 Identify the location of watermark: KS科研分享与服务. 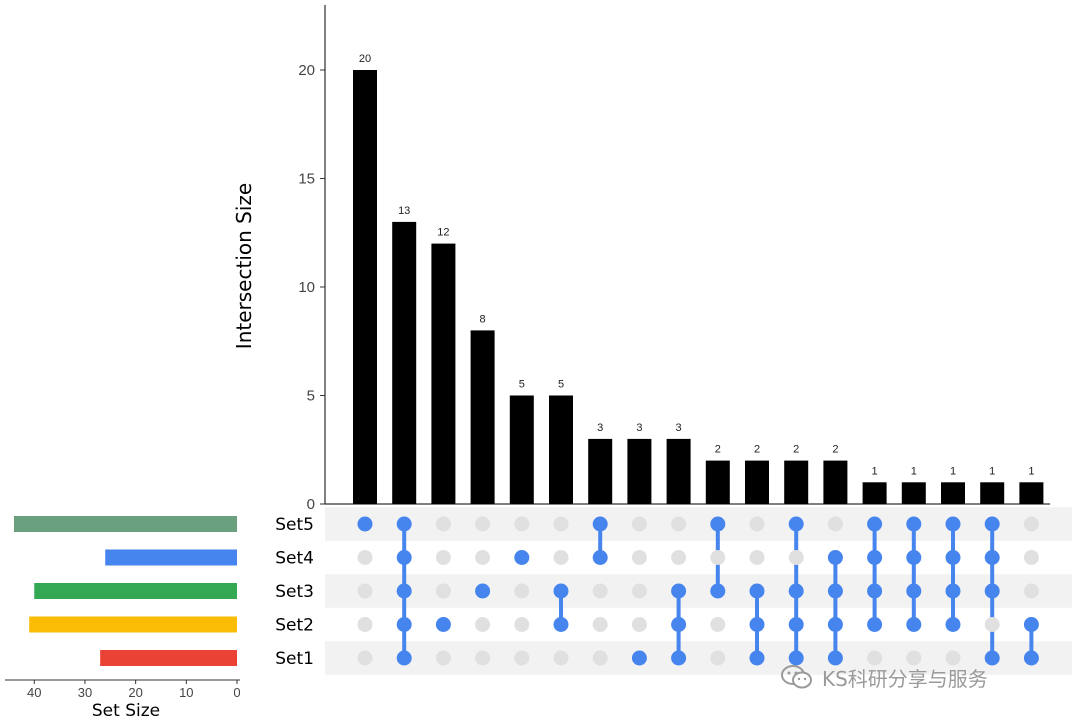
(884, 677).